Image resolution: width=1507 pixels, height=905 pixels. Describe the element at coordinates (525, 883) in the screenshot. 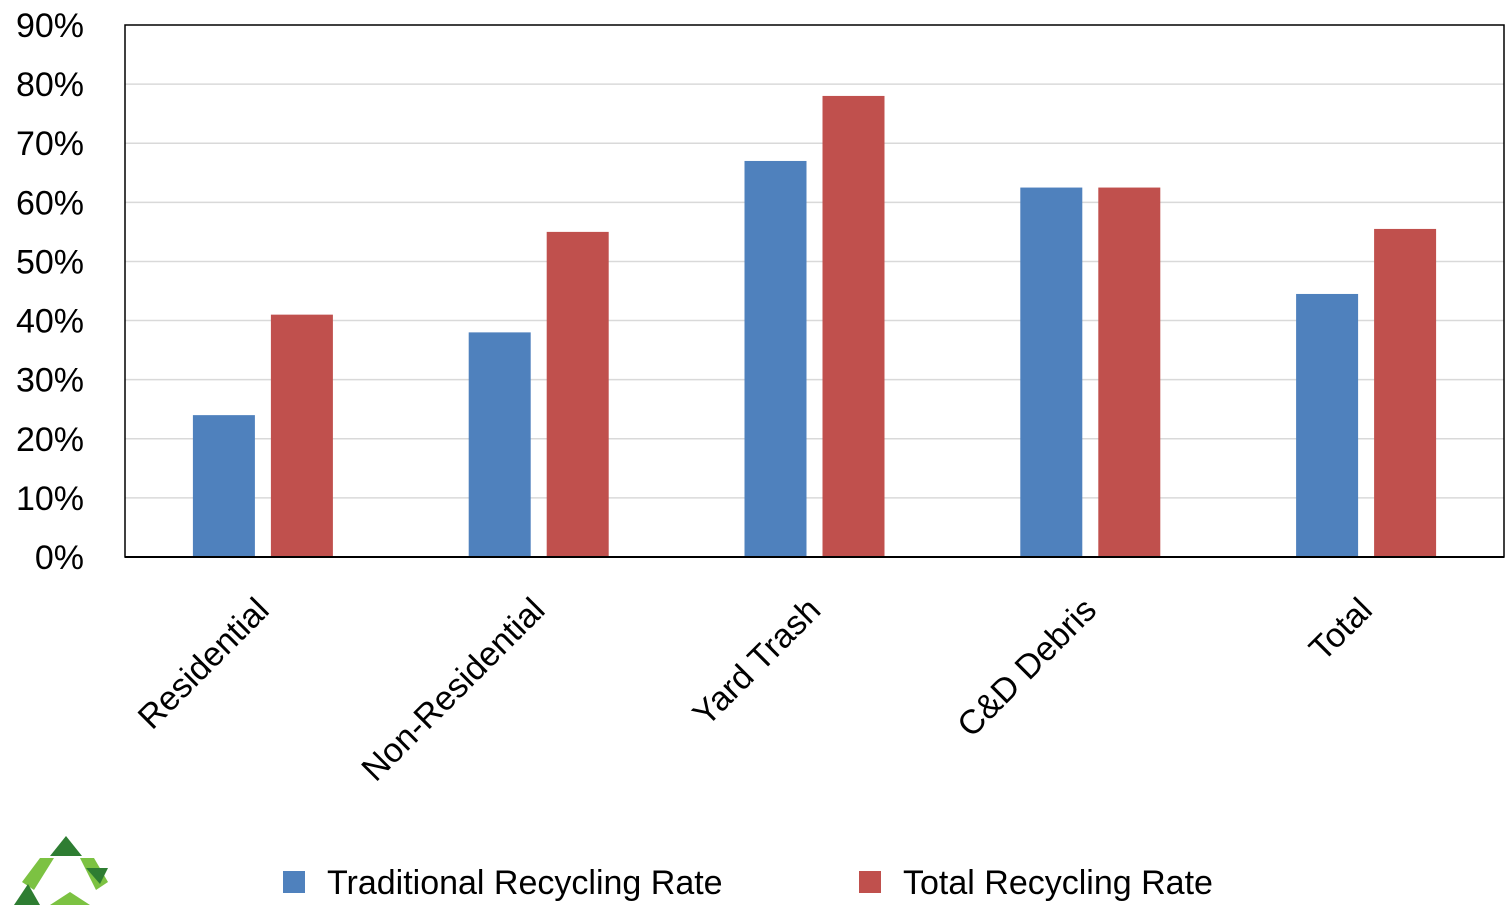

I see `legend-label-traditional: Traditional Recycling Rate` at that location.